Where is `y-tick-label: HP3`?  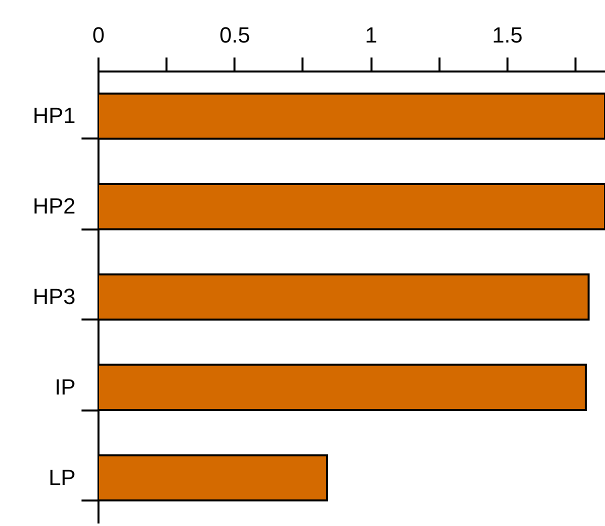
y-tick-label: HP3 is located at coordinates (54, 296).